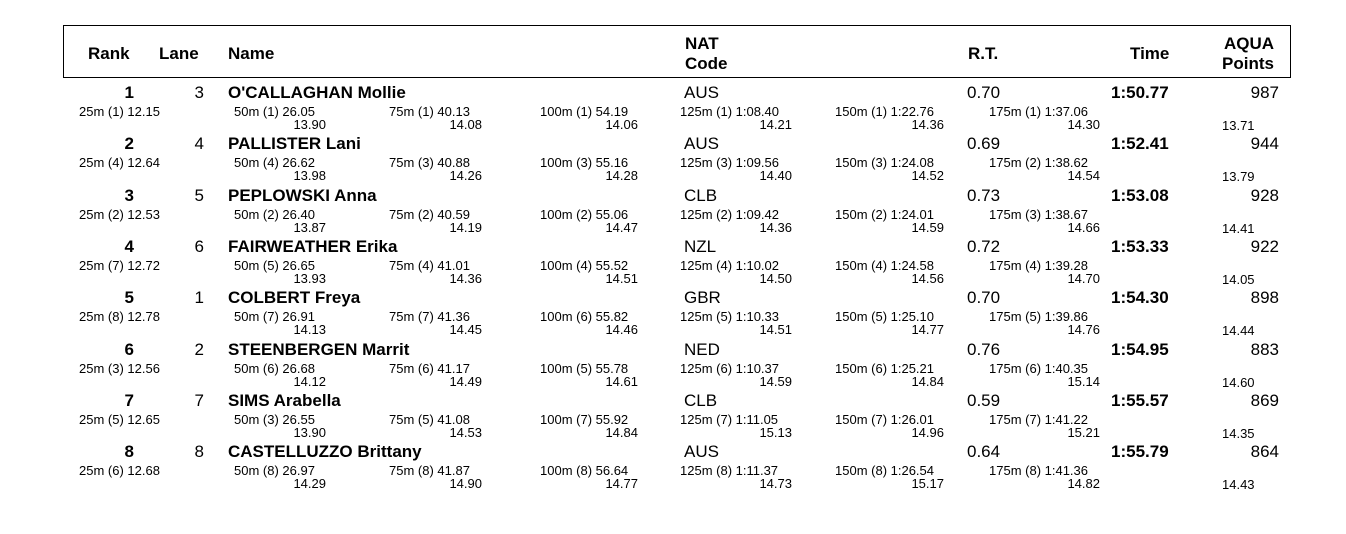 Image resolution: width=1346 pixels, height=534 pixels. Describe the element at coordinates (729, 470) in the screenshot. I see `split-cumulative: 125m (8) 1:11.37` at that location.